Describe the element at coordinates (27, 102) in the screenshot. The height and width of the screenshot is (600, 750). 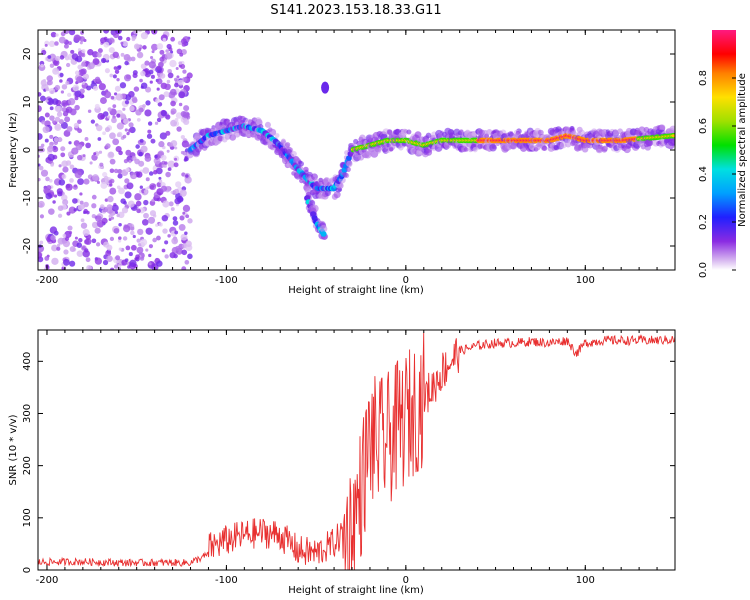
I see `y-tick-label: 10` at that location.